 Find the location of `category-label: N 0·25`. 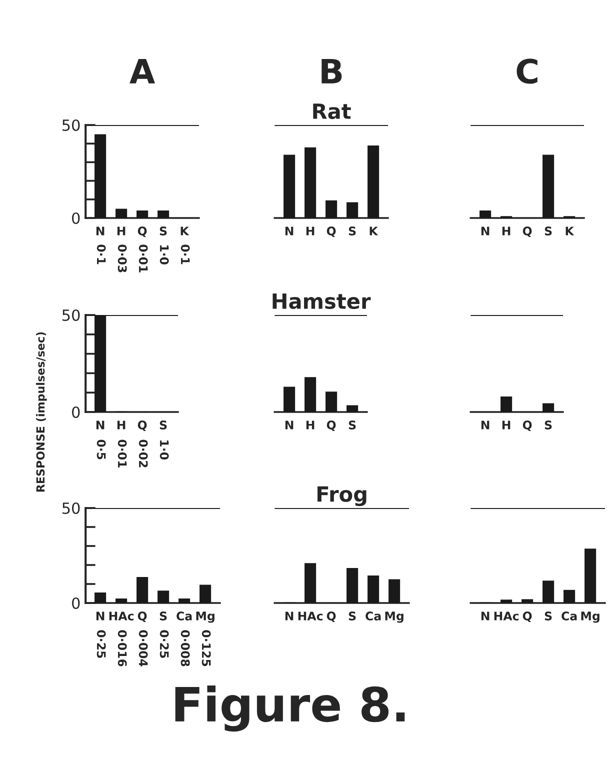

category-label: N 0·25 is located at coordinates (101, 635).